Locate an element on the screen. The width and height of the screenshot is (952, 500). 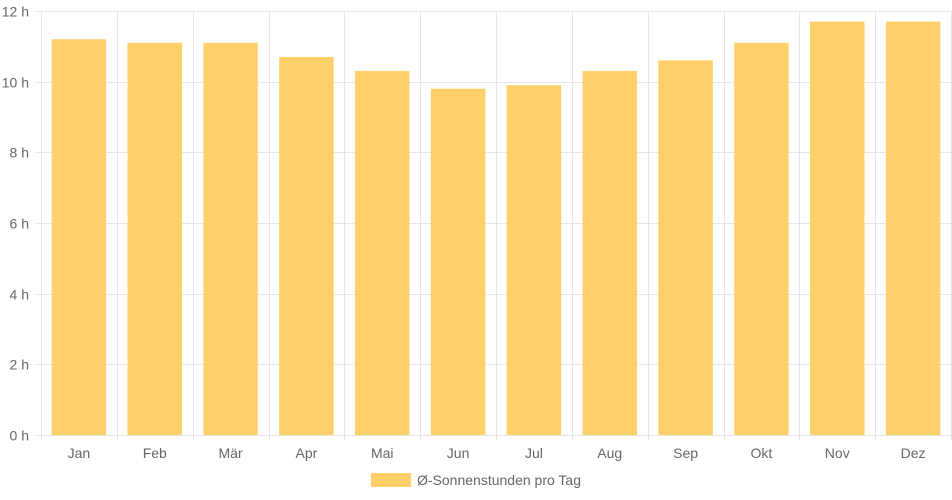
legend: Ø-Sonnenstunden pro Tag is located at coordinates (476, 480).